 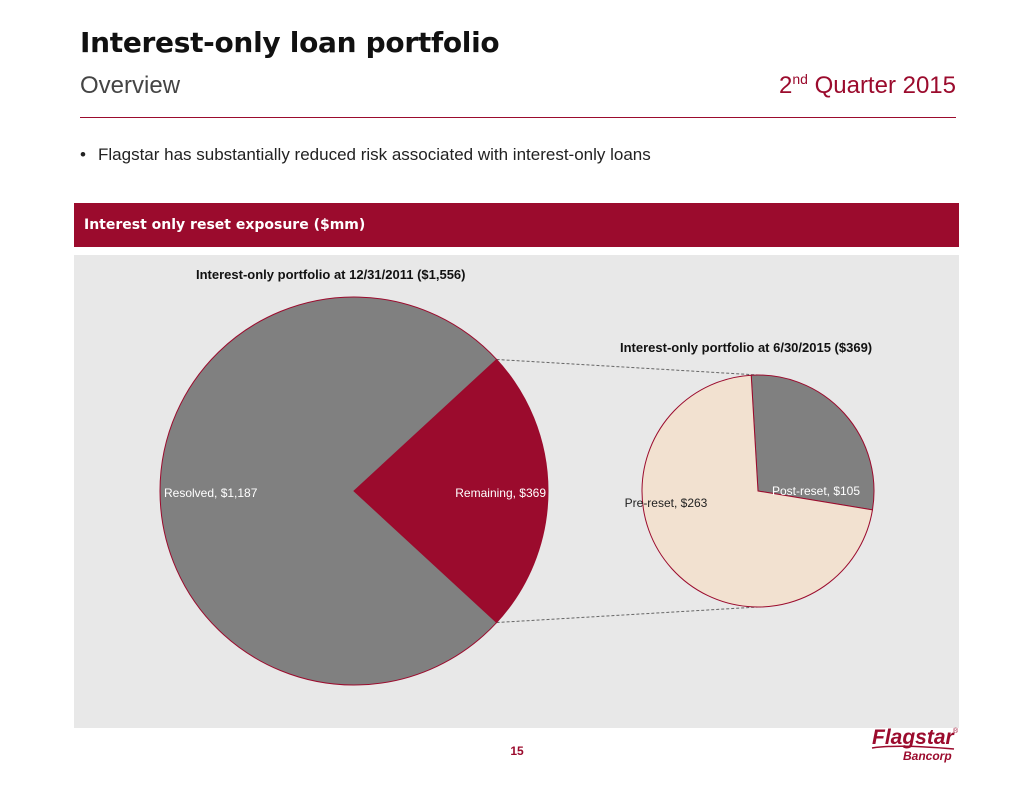 What do you see at coordinates (627, 615) in the screenshot?
I see `connector-line-bottom` at bounding box center [627, 615].